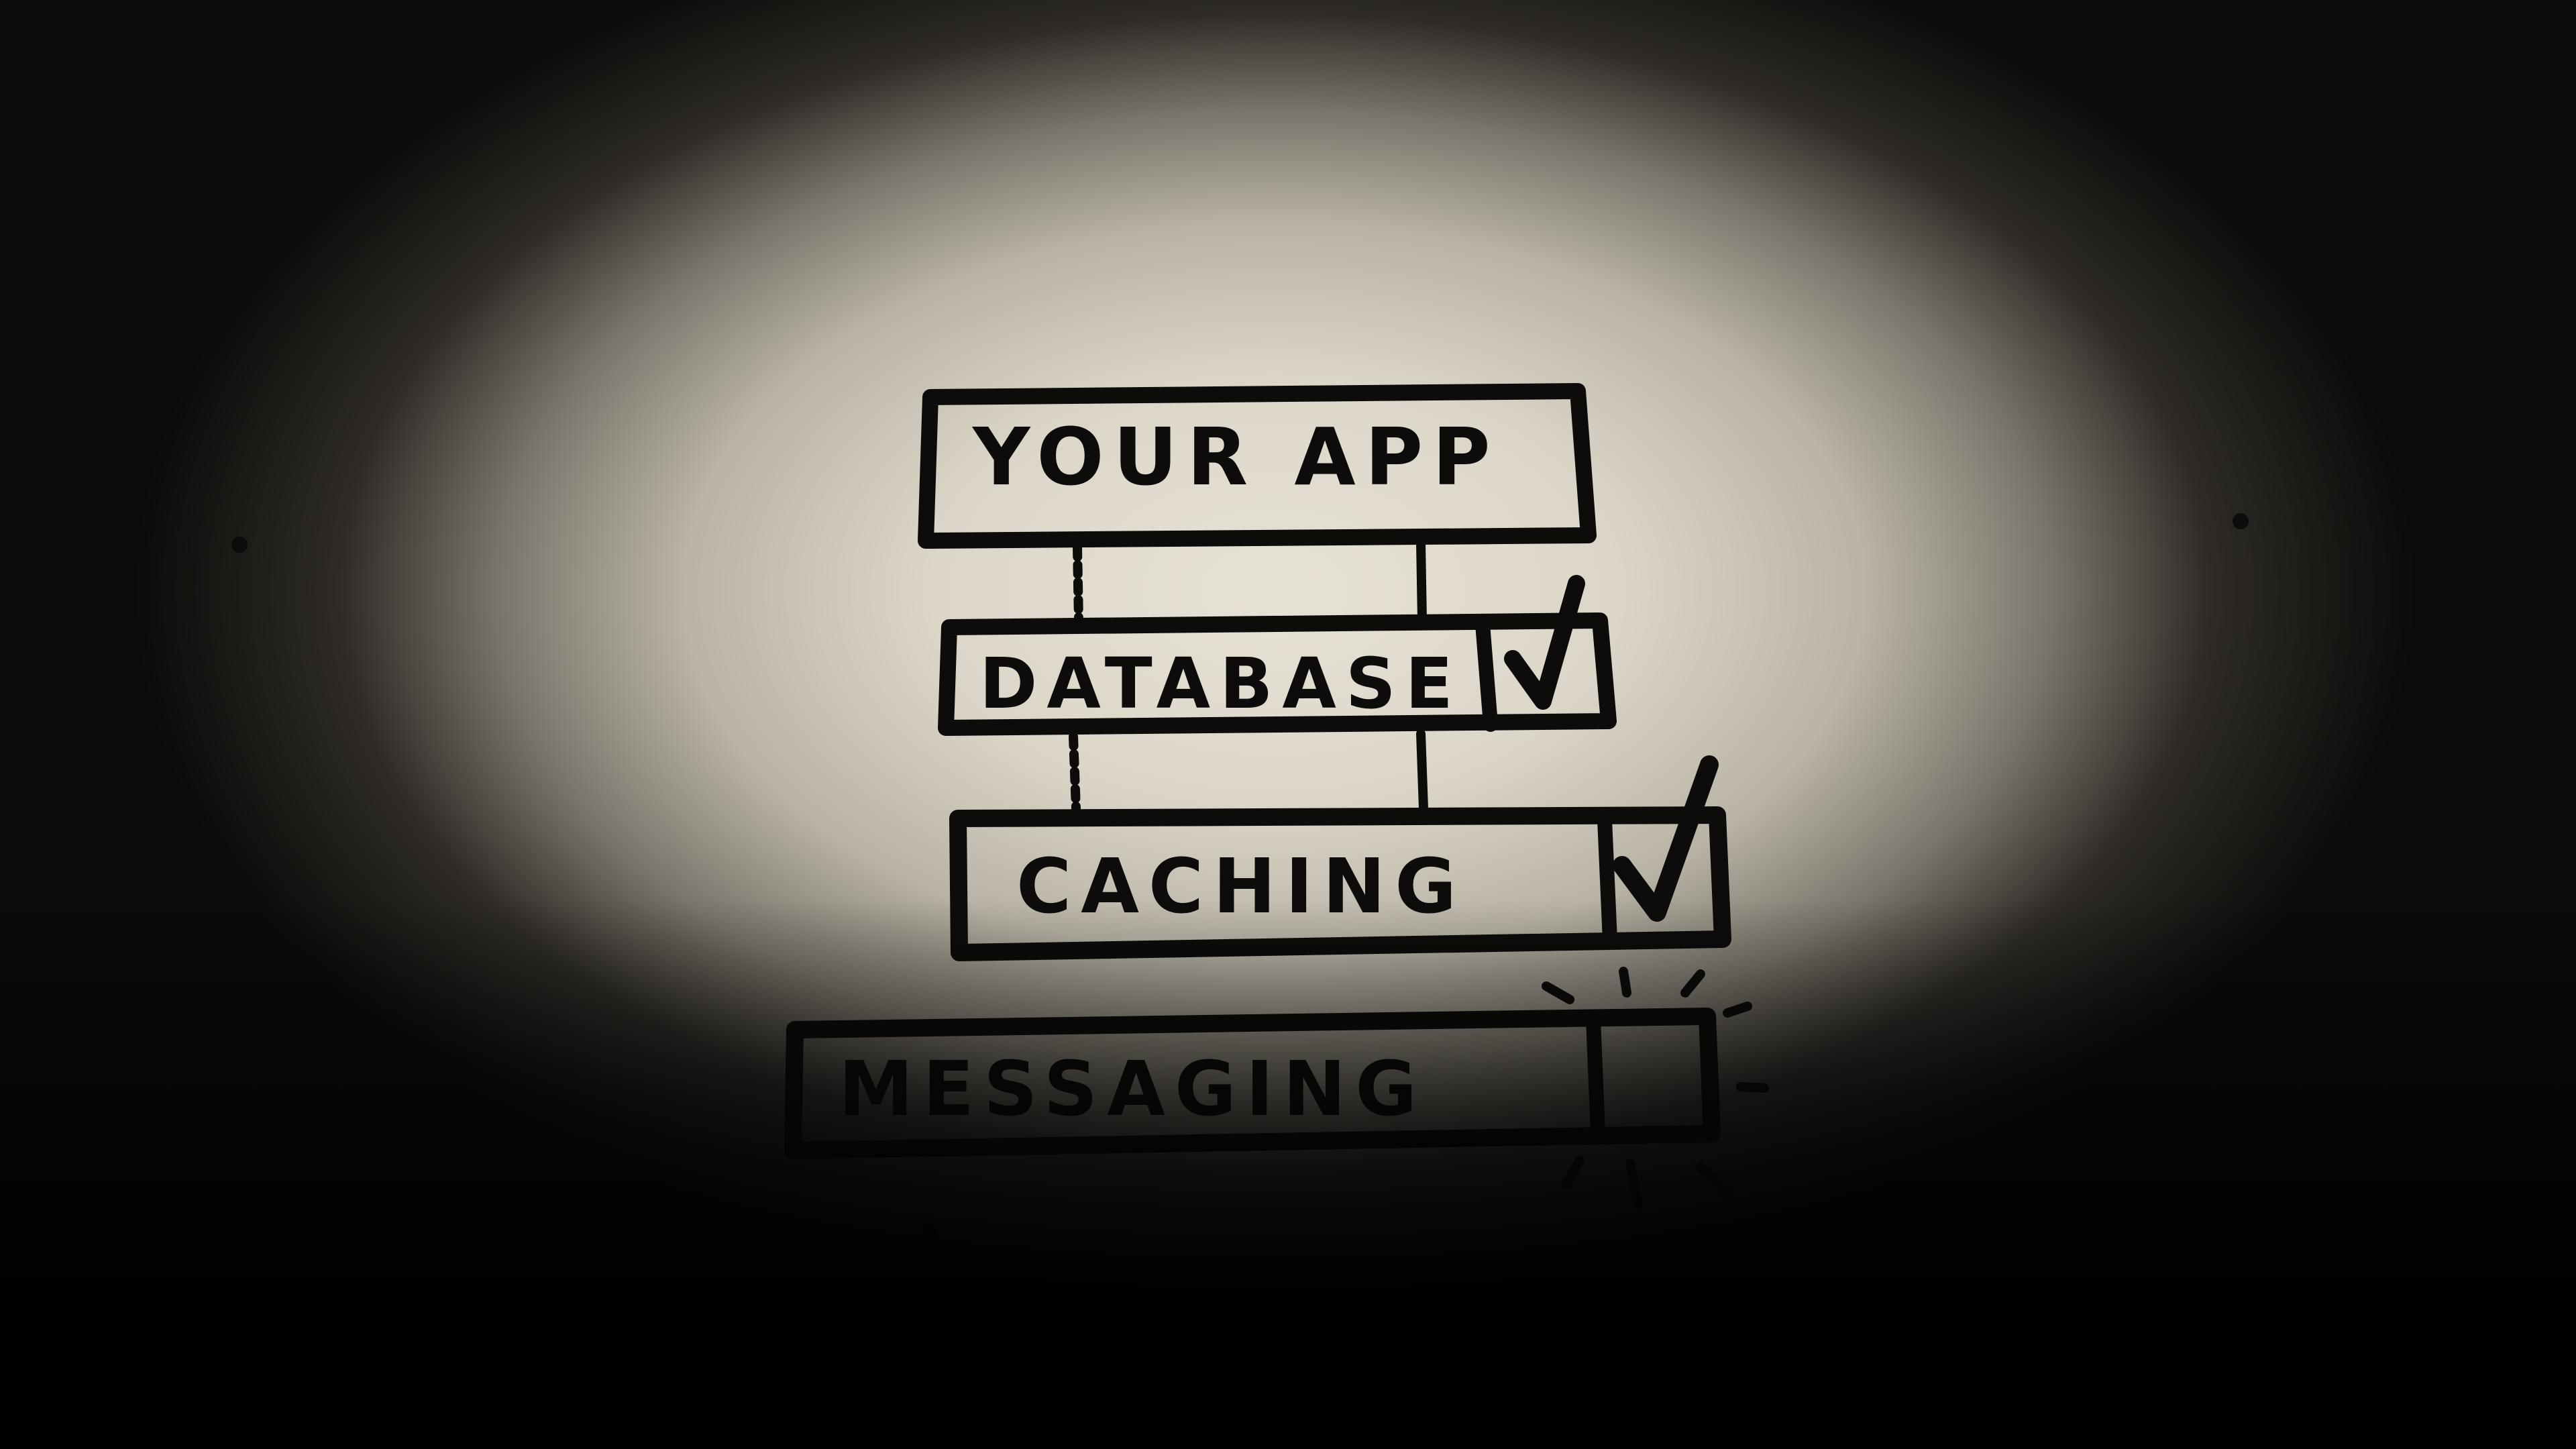 This screenshot has height=1449, width=2576. I want to click on layer-database: DATABASE, so click(1277, 655).